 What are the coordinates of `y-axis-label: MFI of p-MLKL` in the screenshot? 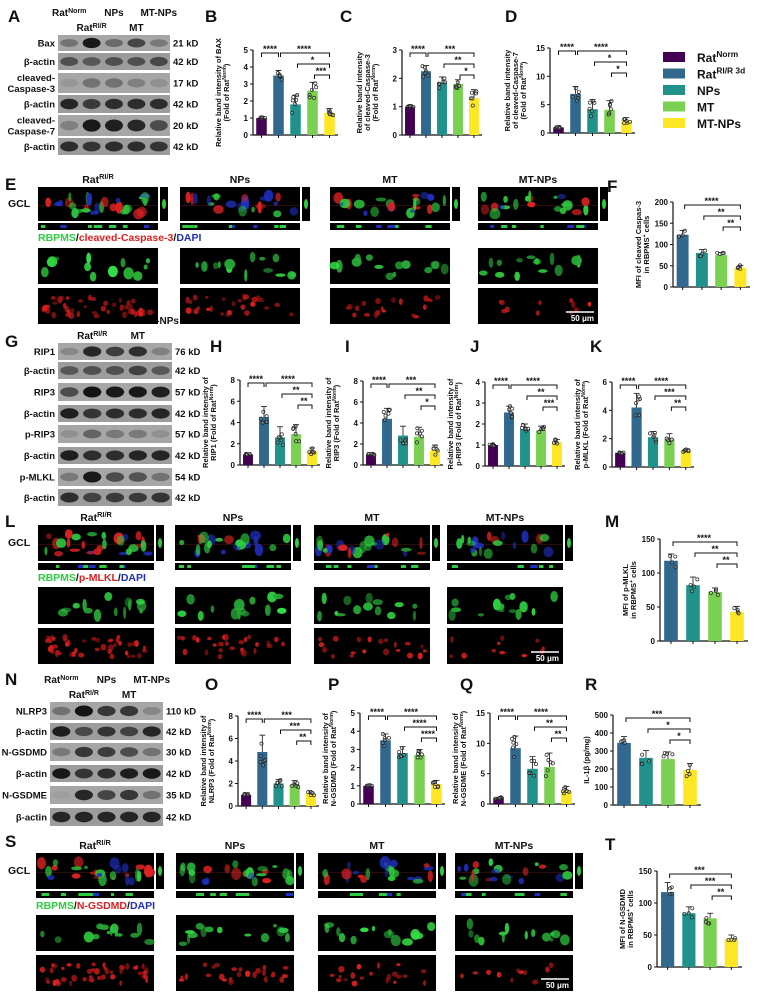 It's located at (625, 590).